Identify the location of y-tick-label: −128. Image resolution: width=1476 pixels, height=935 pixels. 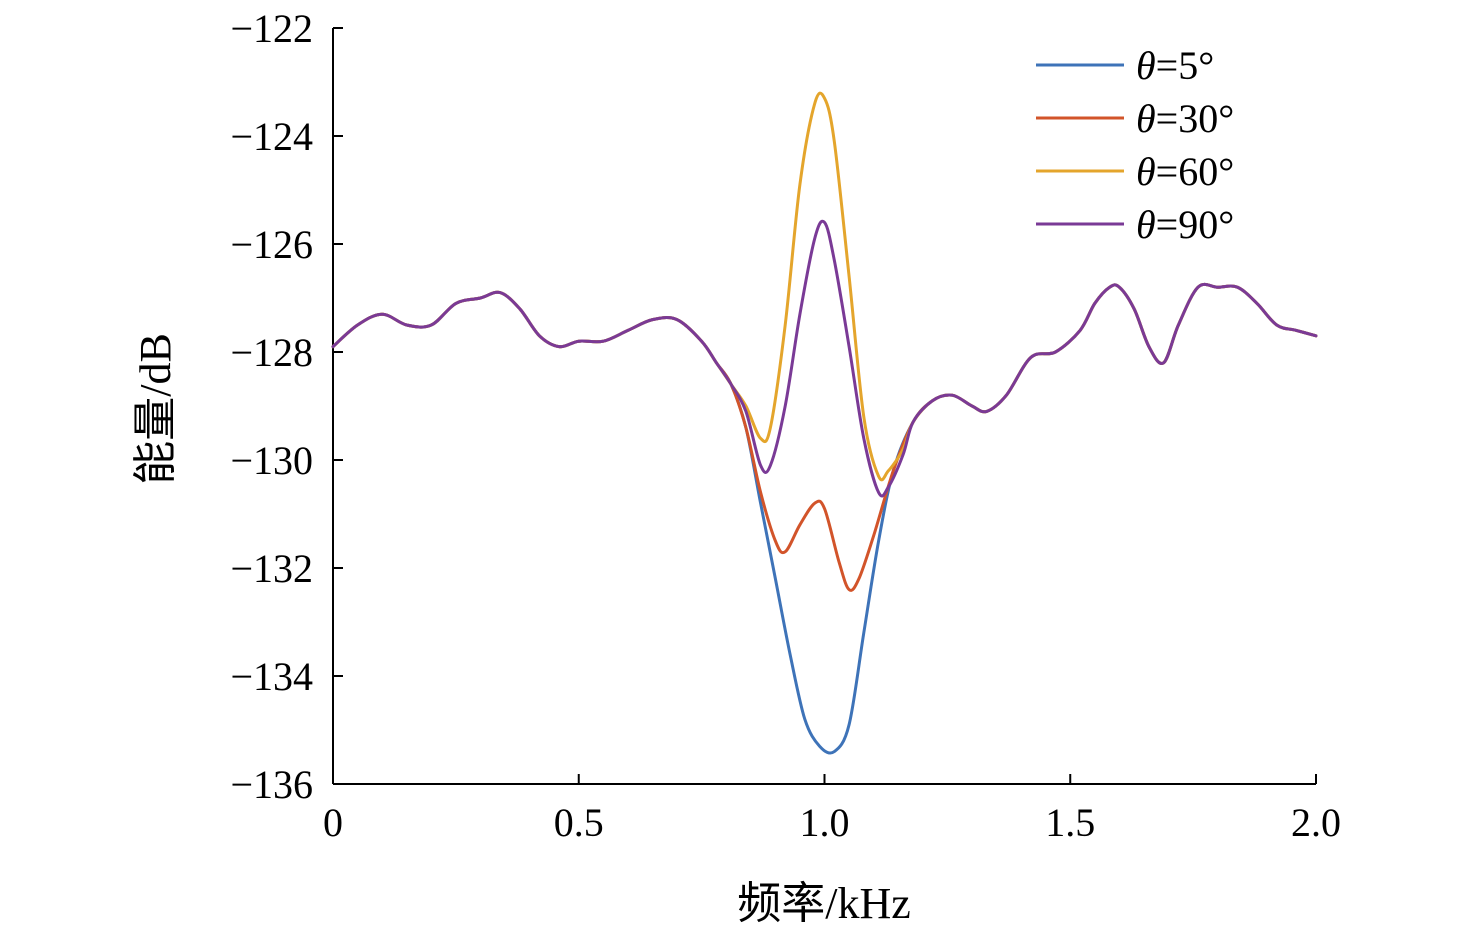
(271, 352).